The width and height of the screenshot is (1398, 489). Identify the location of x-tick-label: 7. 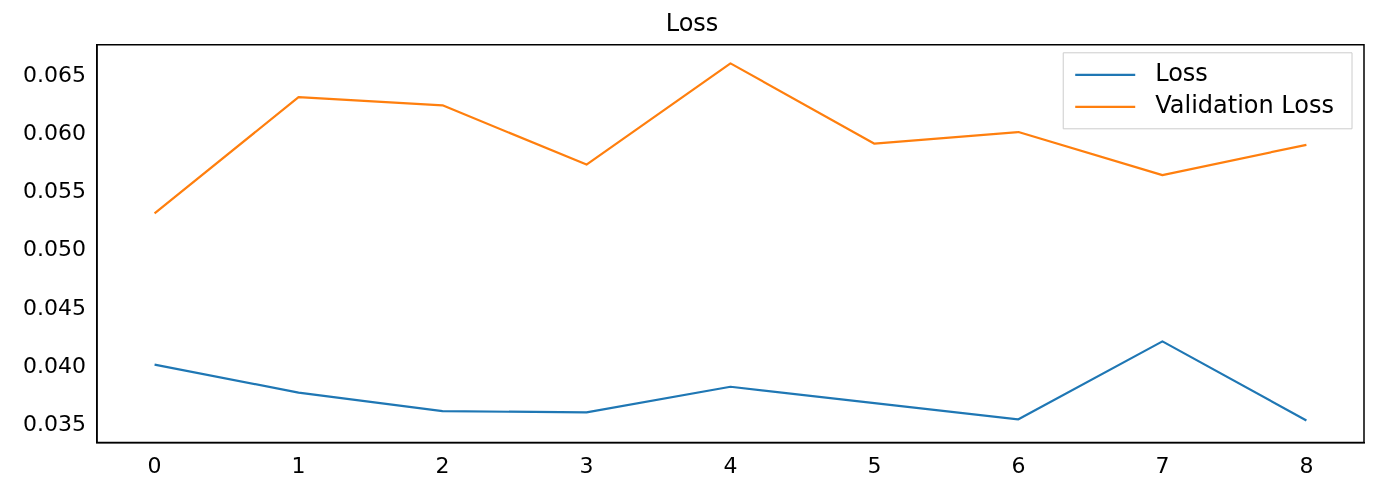
(1162, 465).